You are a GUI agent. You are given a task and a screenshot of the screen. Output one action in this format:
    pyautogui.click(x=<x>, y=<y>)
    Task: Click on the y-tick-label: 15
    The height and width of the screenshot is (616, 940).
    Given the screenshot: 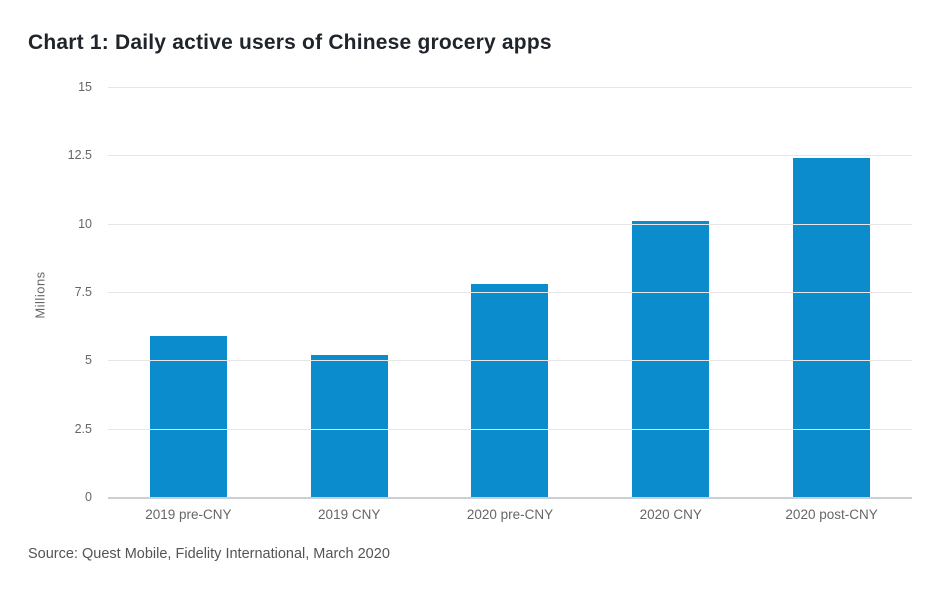 What is the action you would take?
    pyautogui.click(x=85, y=86)
    